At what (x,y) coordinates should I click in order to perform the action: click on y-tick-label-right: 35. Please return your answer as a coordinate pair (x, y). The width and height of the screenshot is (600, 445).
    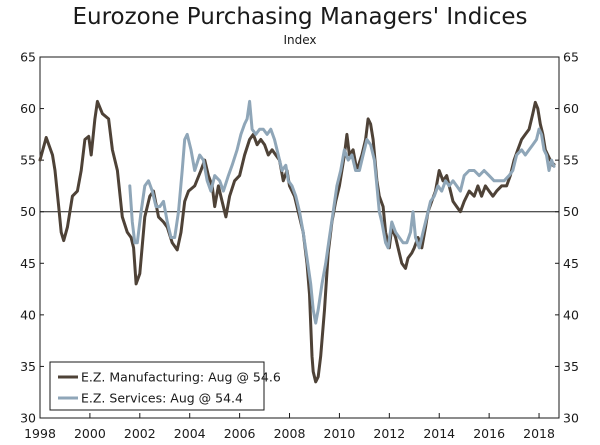
    Looking at the image, I should click on (571, 366).